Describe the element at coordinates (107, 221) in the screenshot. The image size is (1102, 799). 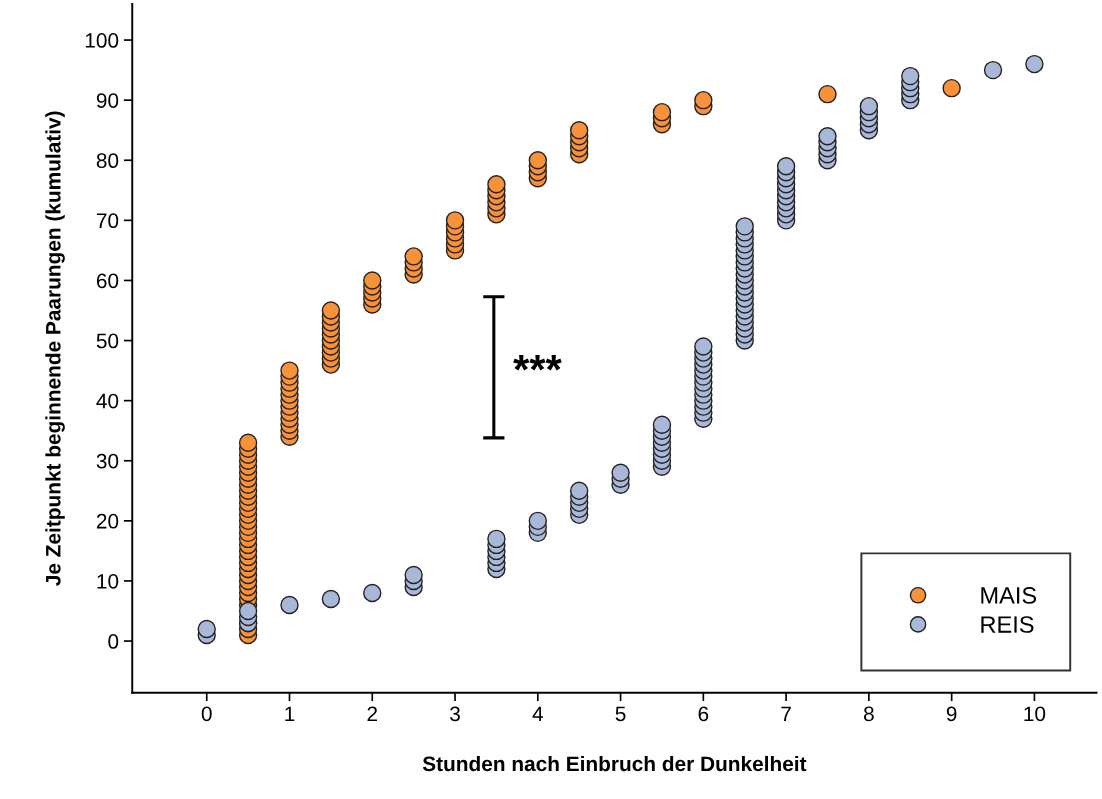
I see `y-tick-label: 70` at that location.